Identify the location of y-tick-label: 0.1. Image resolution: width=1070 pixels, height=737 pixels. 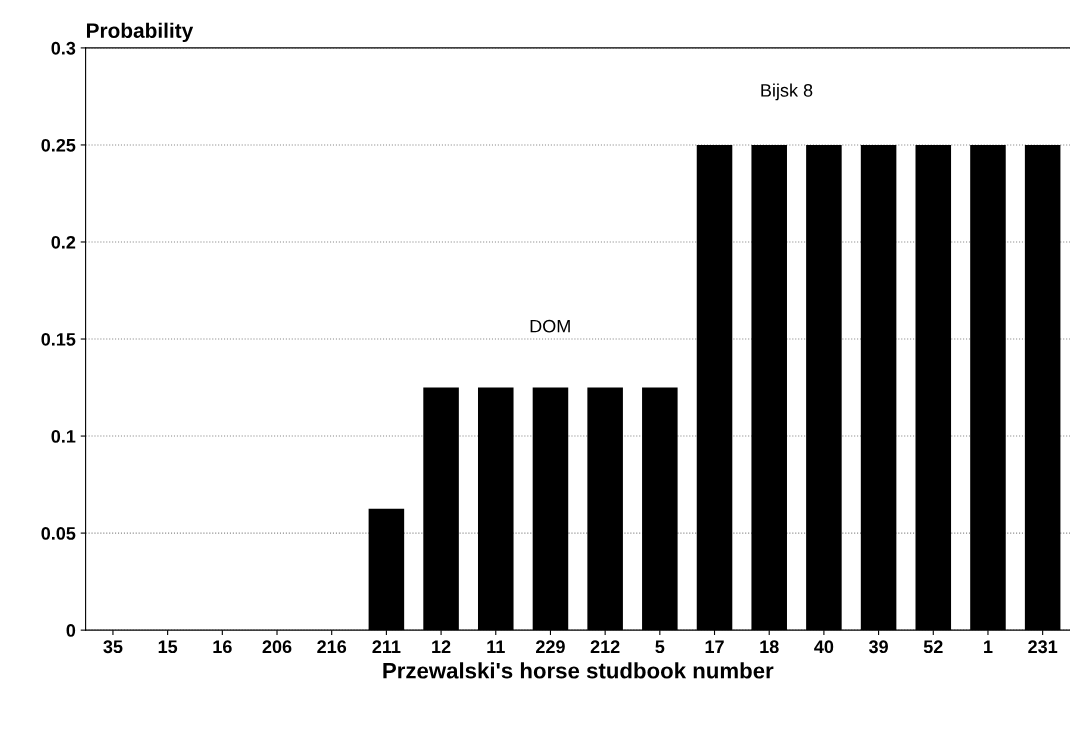
(63, 436).